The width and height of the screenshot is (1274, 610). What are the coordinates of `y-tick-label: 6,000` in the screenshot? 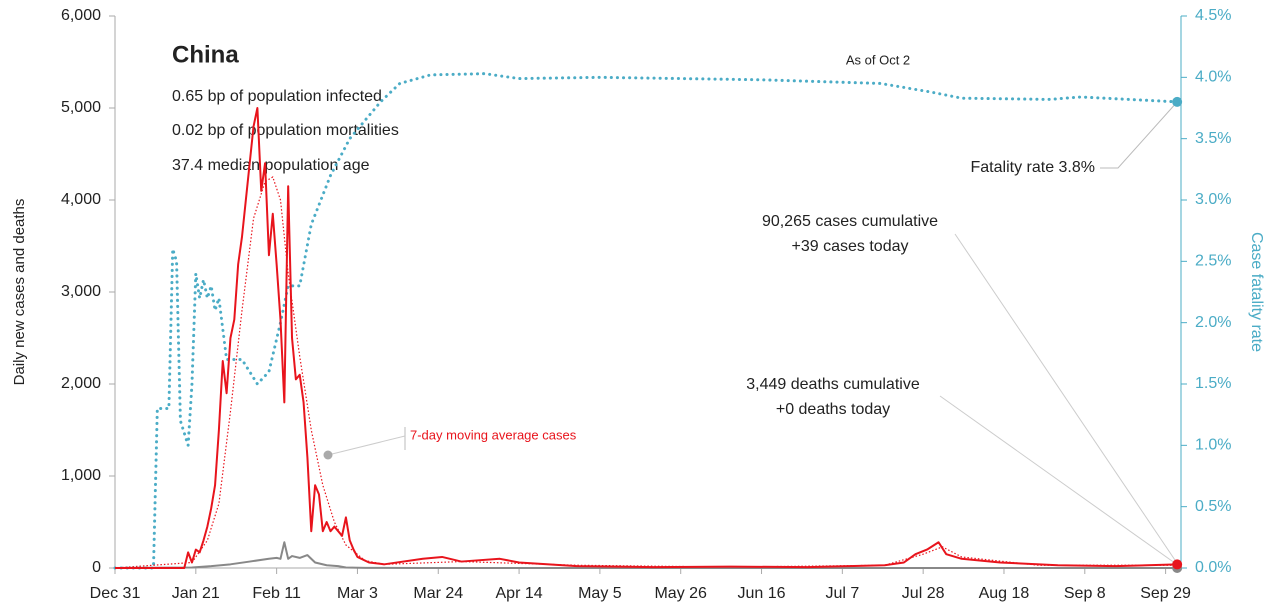 It's located at (81, 15).